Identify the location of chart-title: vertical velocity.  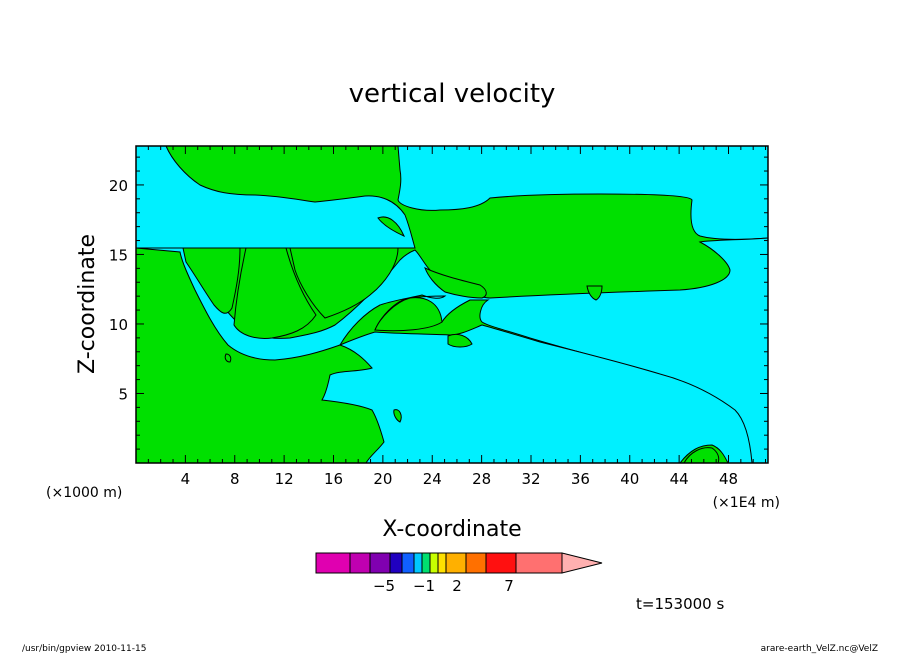
(452, 94).